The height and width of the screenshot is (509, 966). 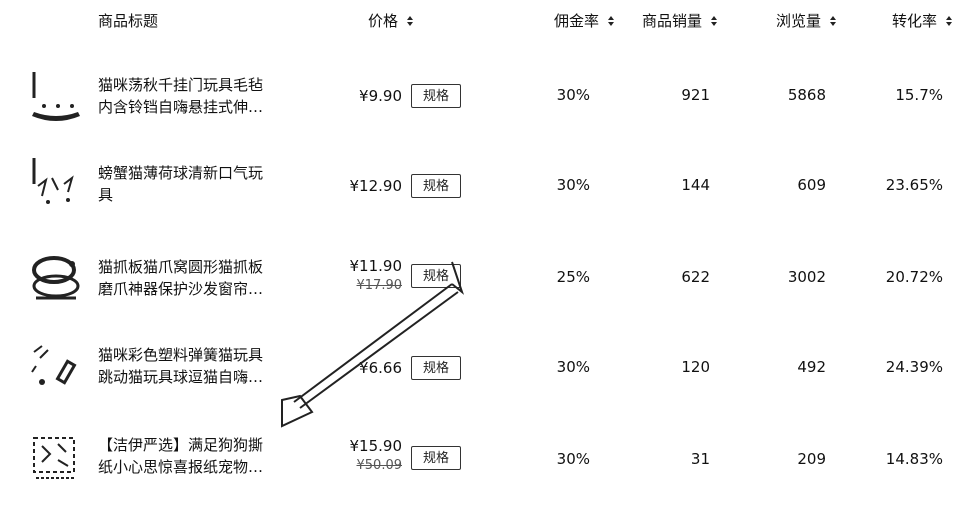 I want to click on product-title-line1: 螃蟹猫薄荷球清新口气玩, so click(x=181, y=173).